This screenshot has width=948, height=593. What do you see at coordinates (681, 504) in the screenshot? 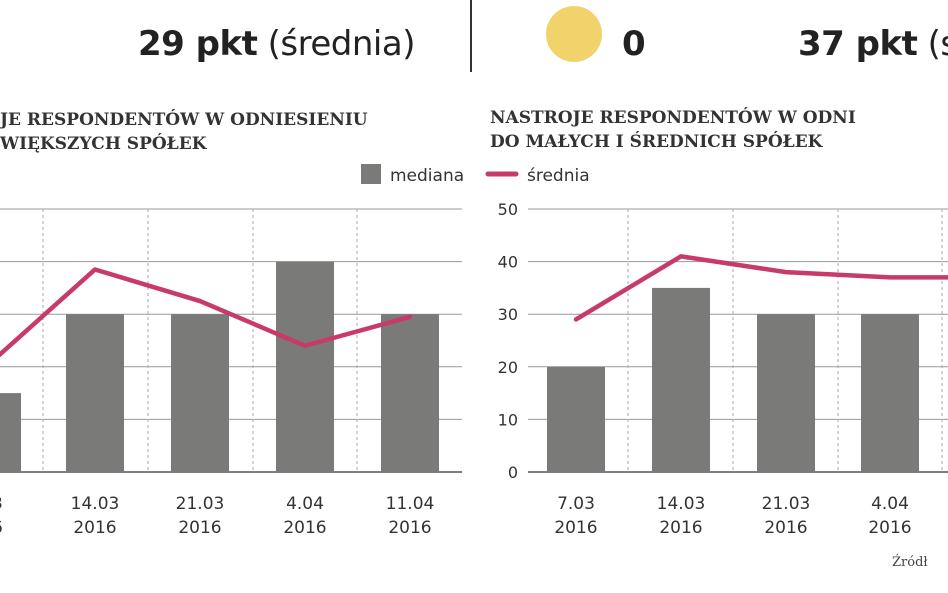
I see `right-x-tick-label: 14.03` at bounding box center [681, 504].